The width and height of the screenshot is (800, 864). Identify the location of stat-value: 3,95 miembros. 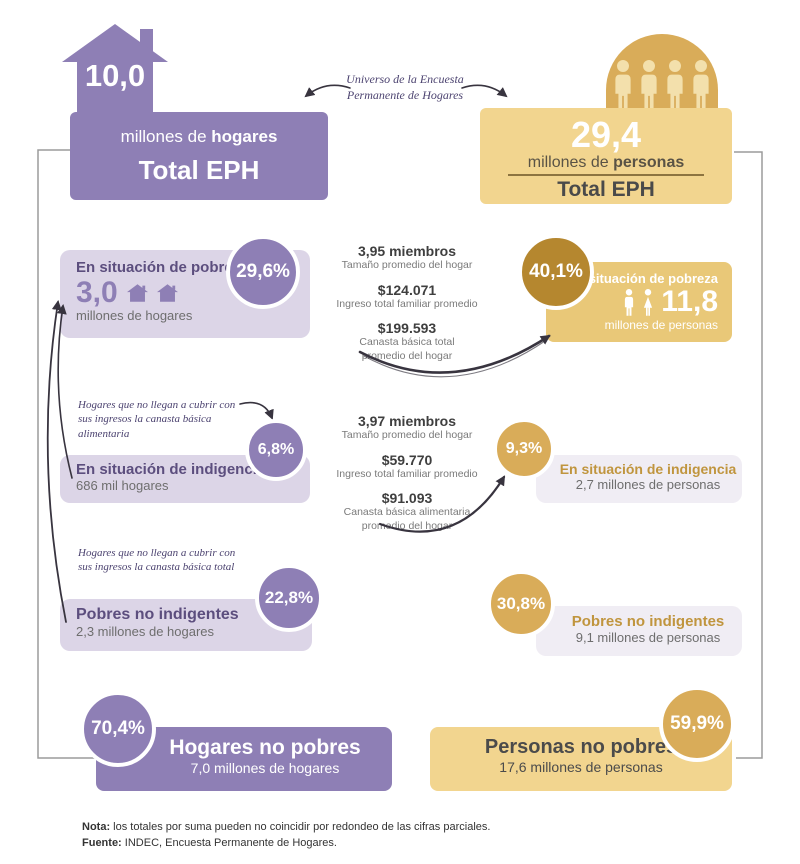
(407, 251).